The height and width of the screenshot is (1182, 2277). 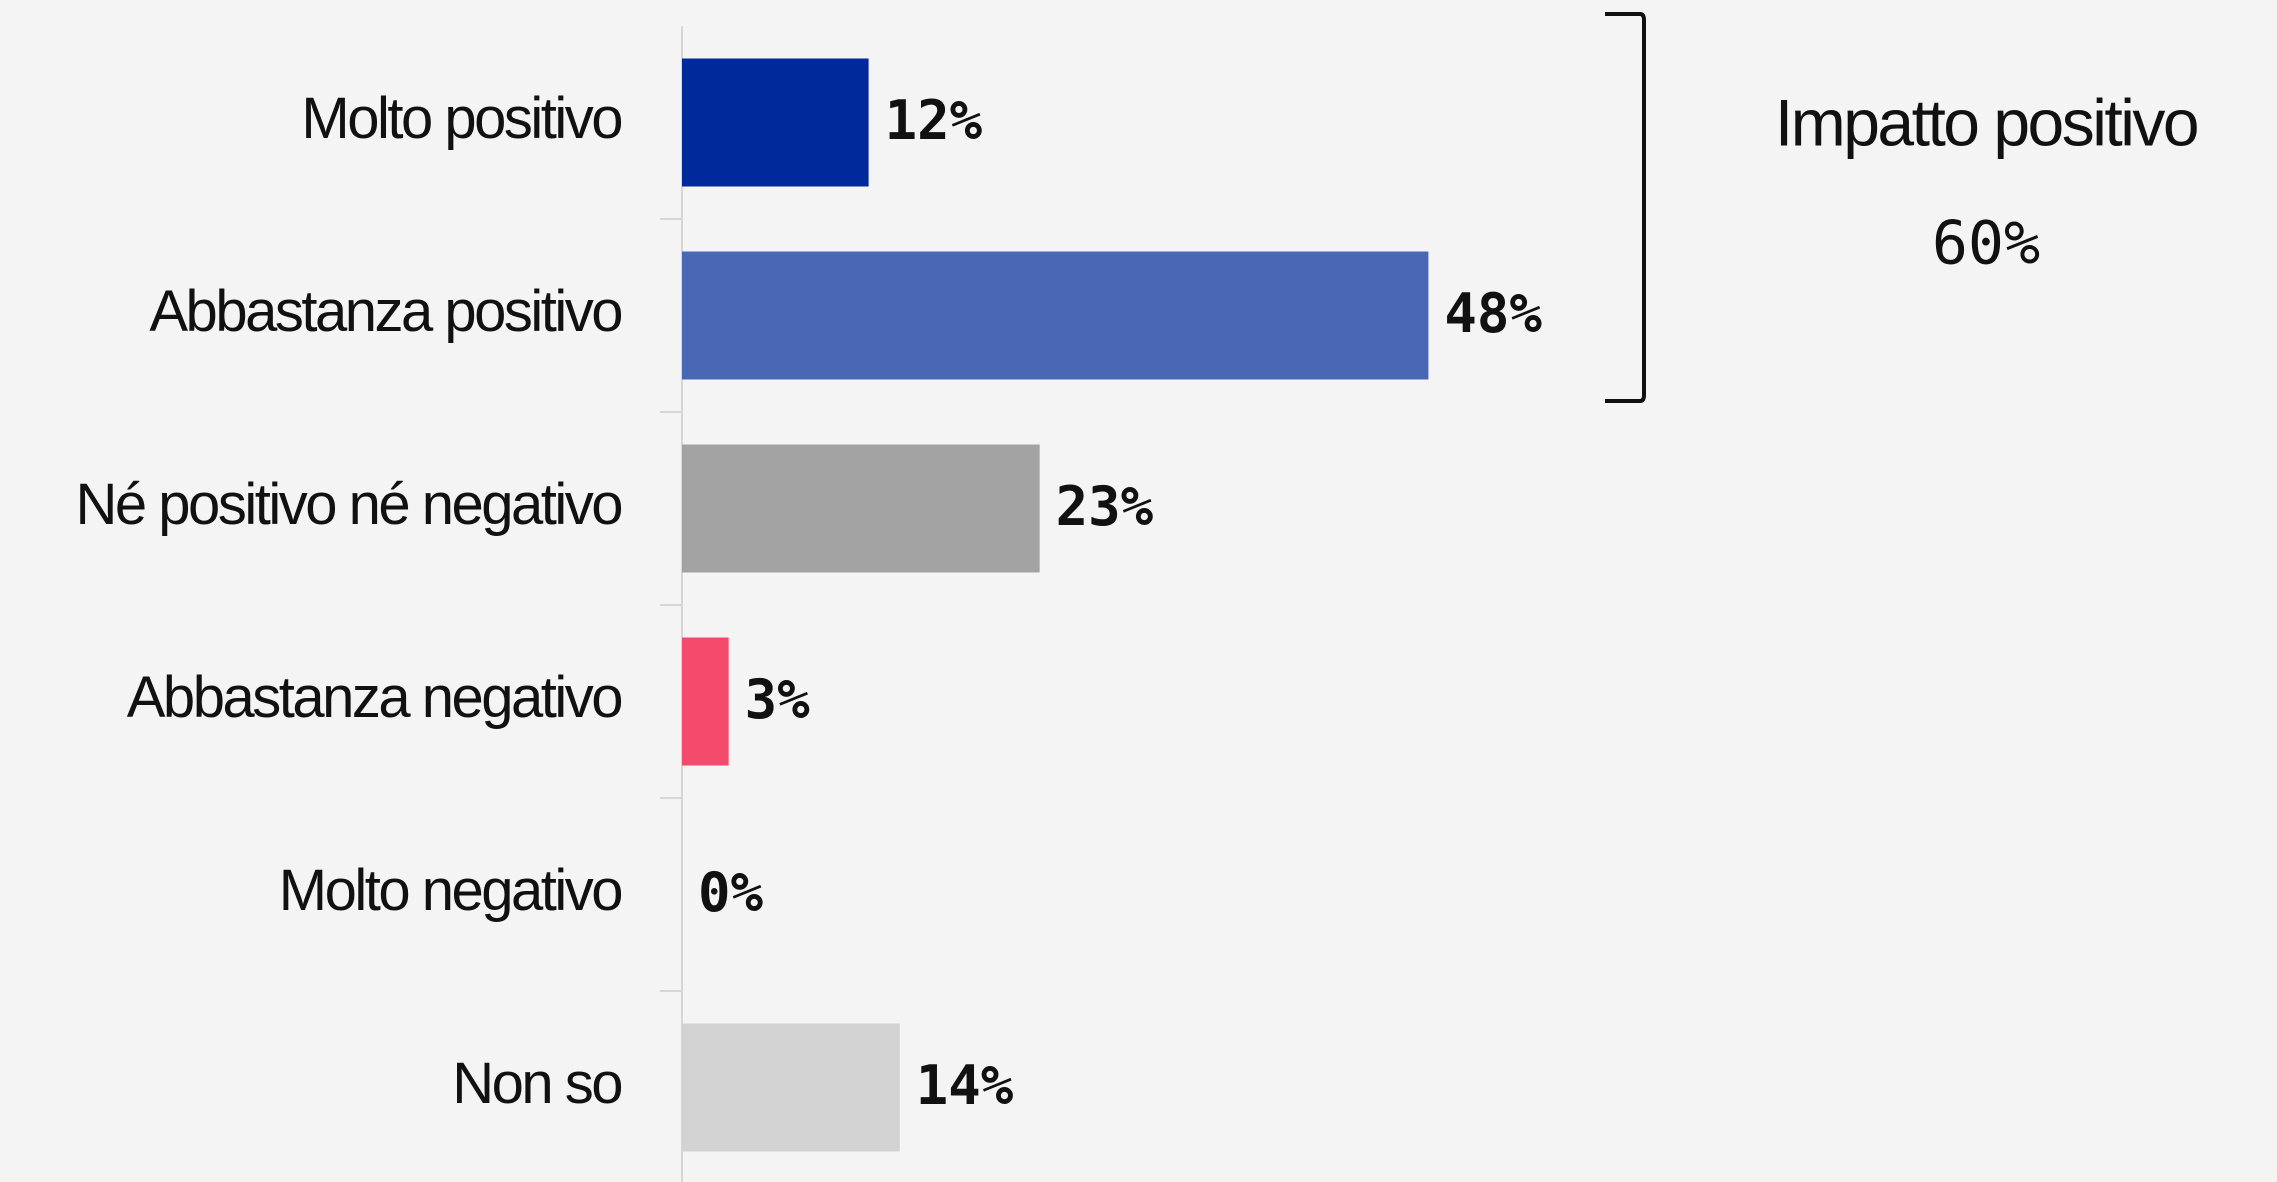 I want to click on category-label: Abbastanza positivo, so click(x=385, y=311).